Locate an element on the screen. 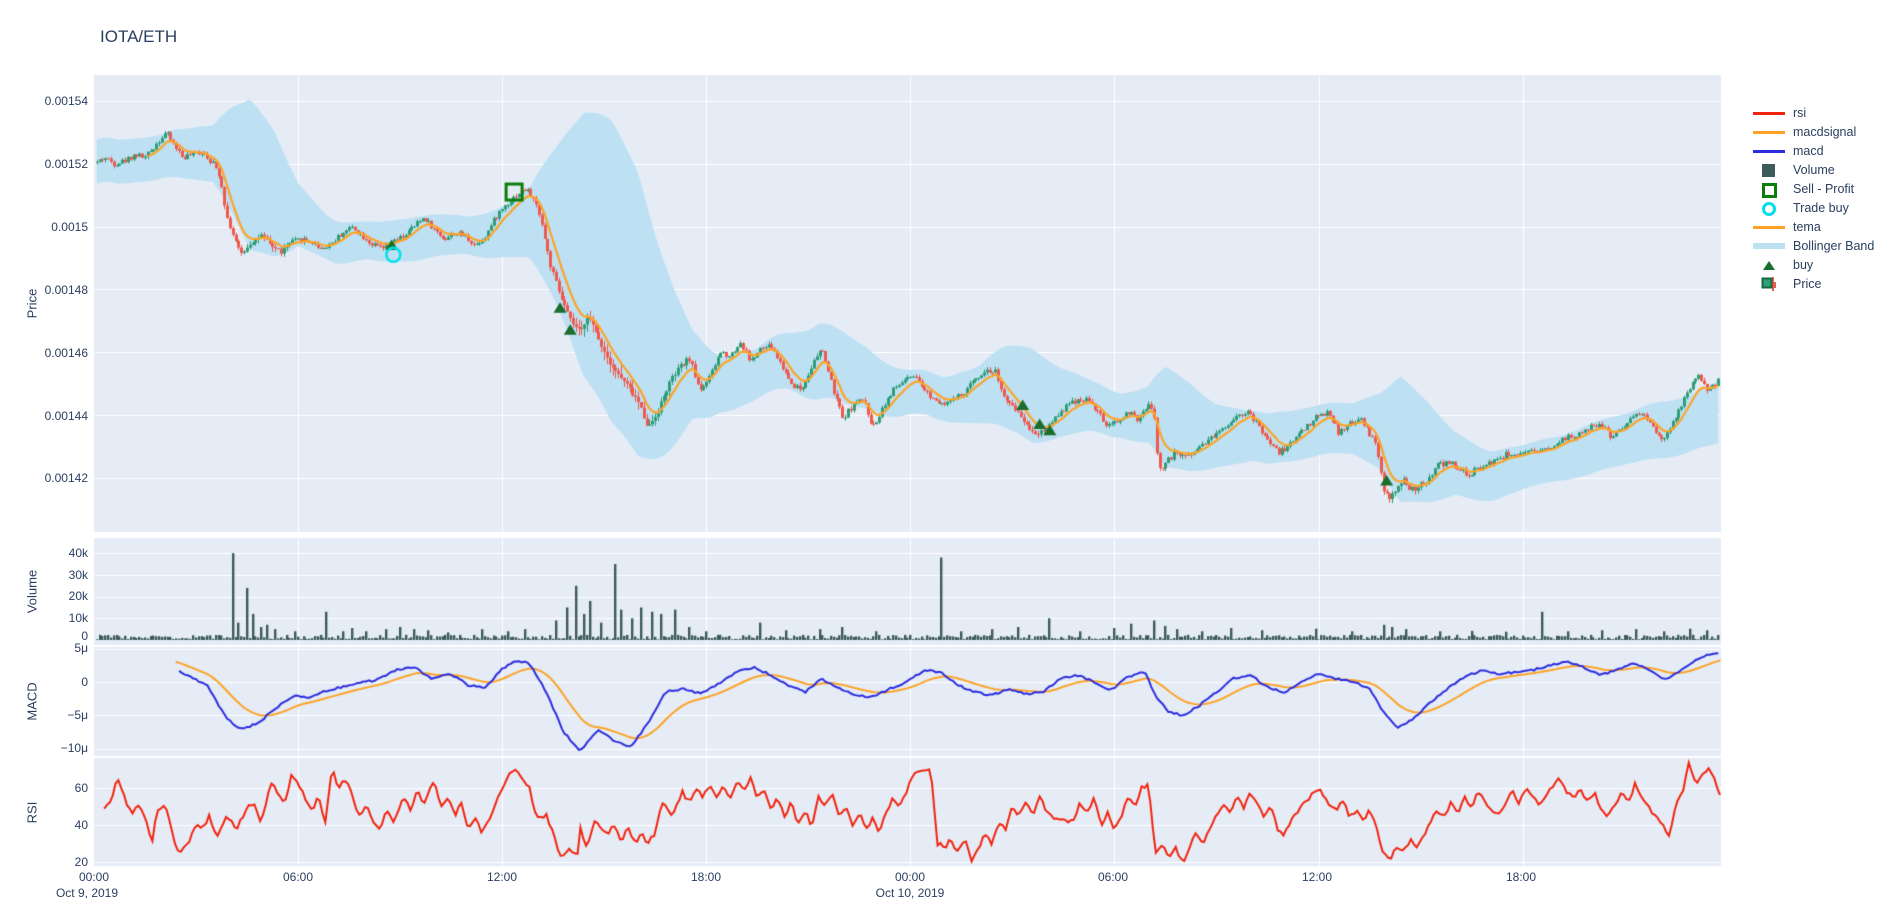  rsi-tick: 20 is located at coordinates (81, 862).